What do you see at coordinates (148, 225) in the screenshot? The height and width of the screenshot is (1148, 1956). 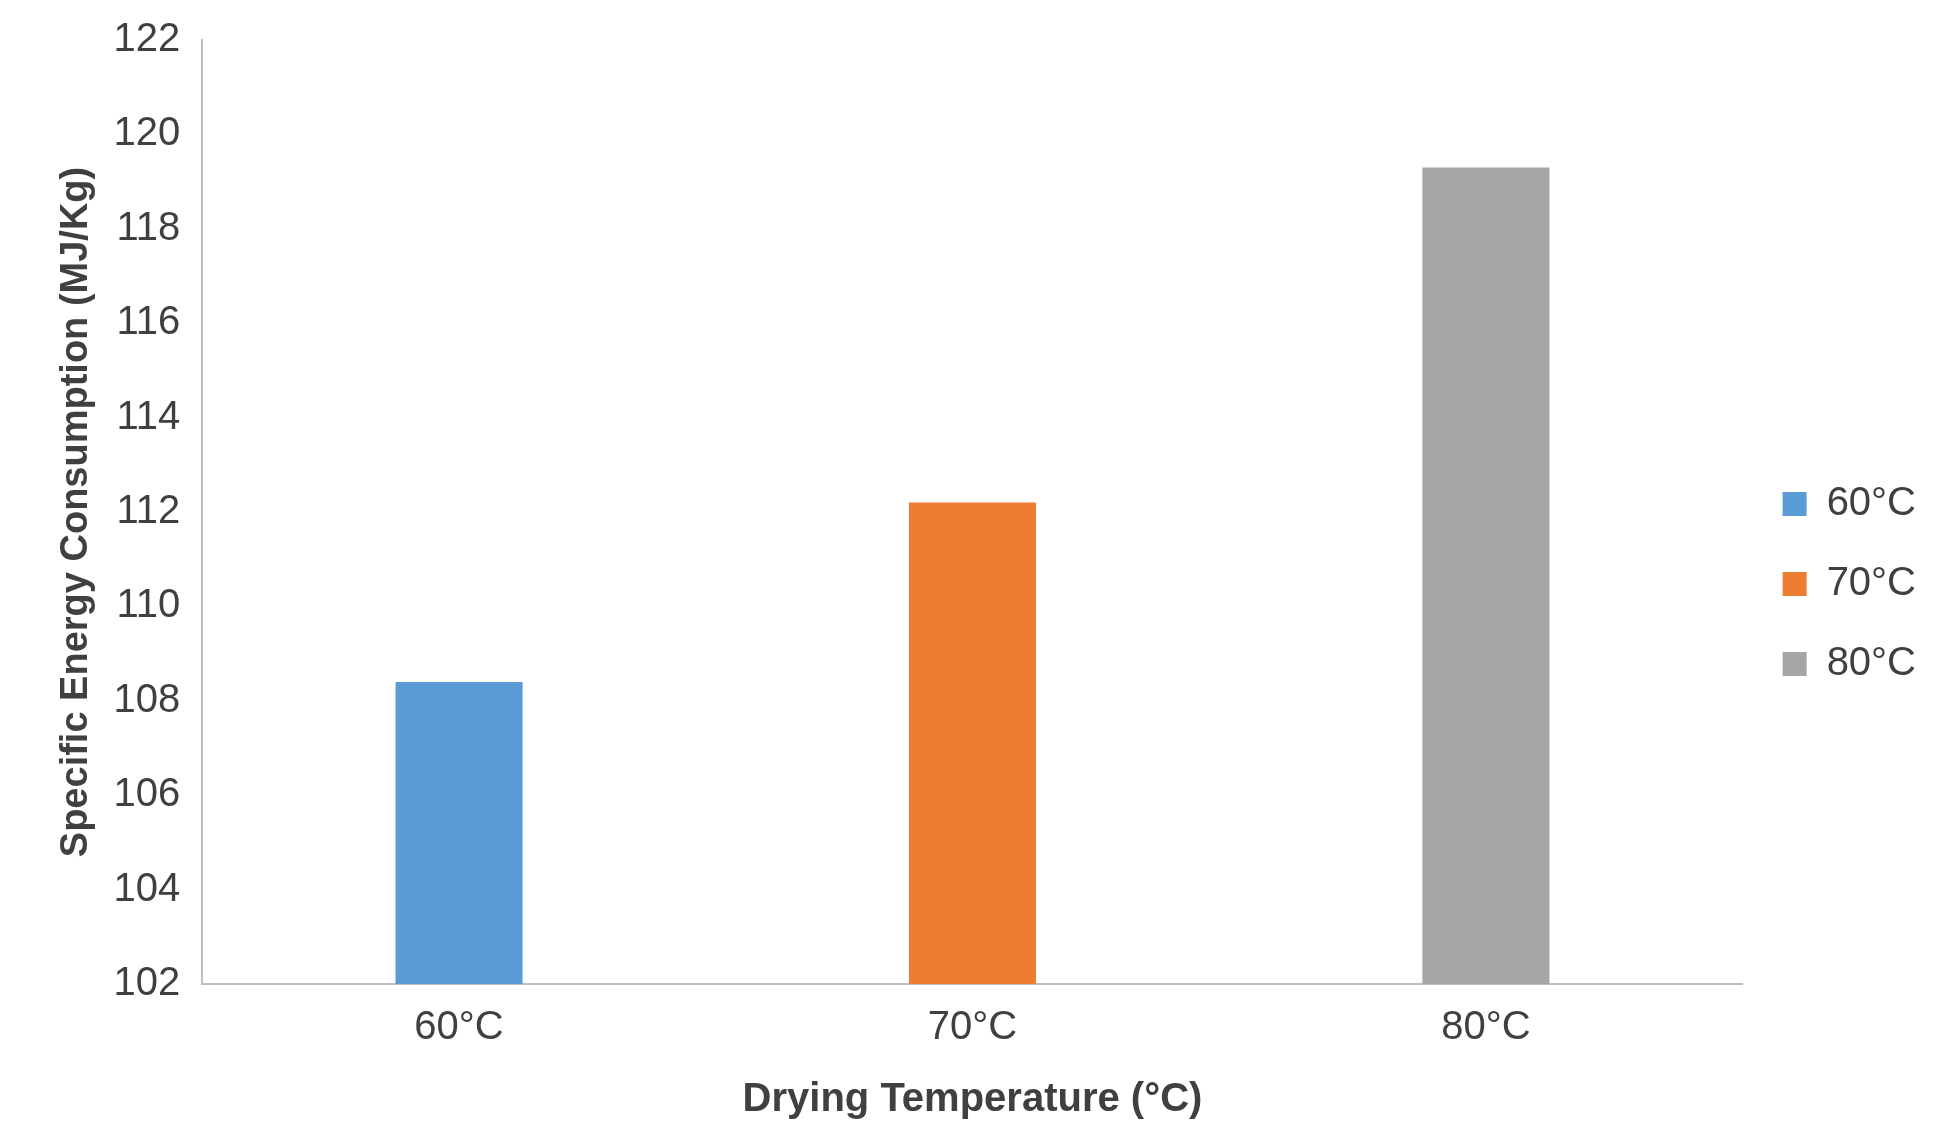 I see `y-tick-label: 118` at bounding box center [148, 225].